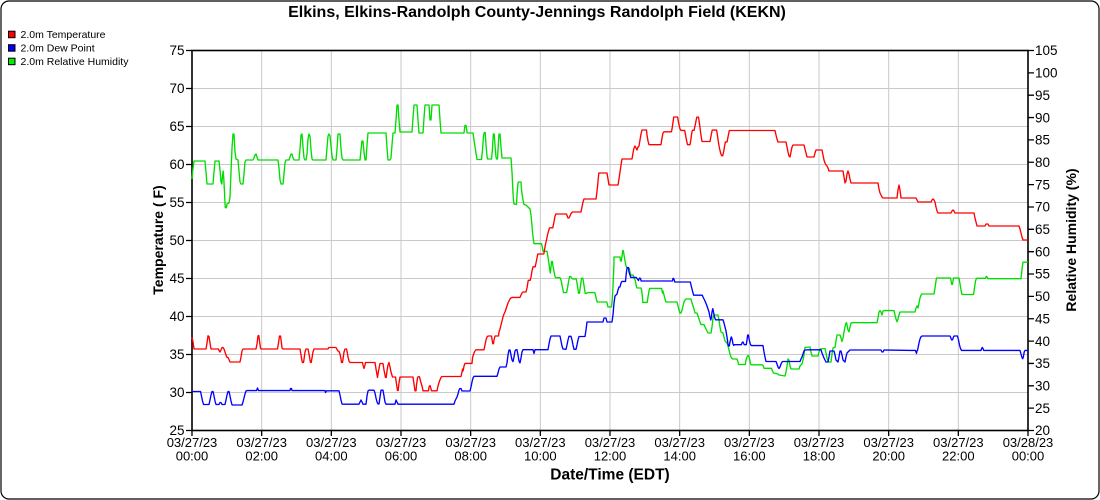 Image resolution: width=1100 pixels, height=500 pixels. I want to click on svg-text: Temperature ( F), so click(158, 239).